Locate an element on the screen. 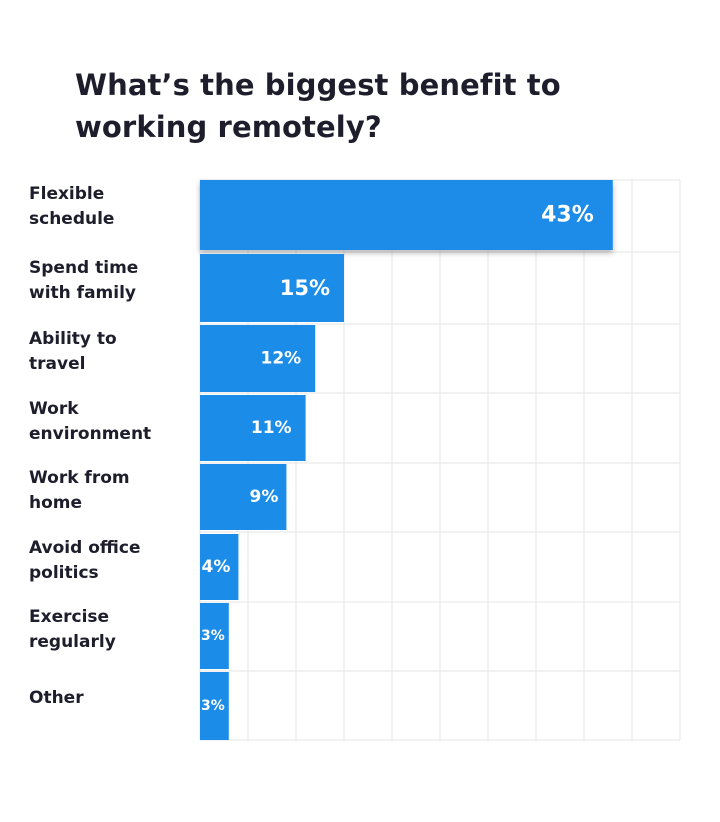 The width and height of the screenshot is (720, 822). value-label: 11% is located at coordinates (271, 428).